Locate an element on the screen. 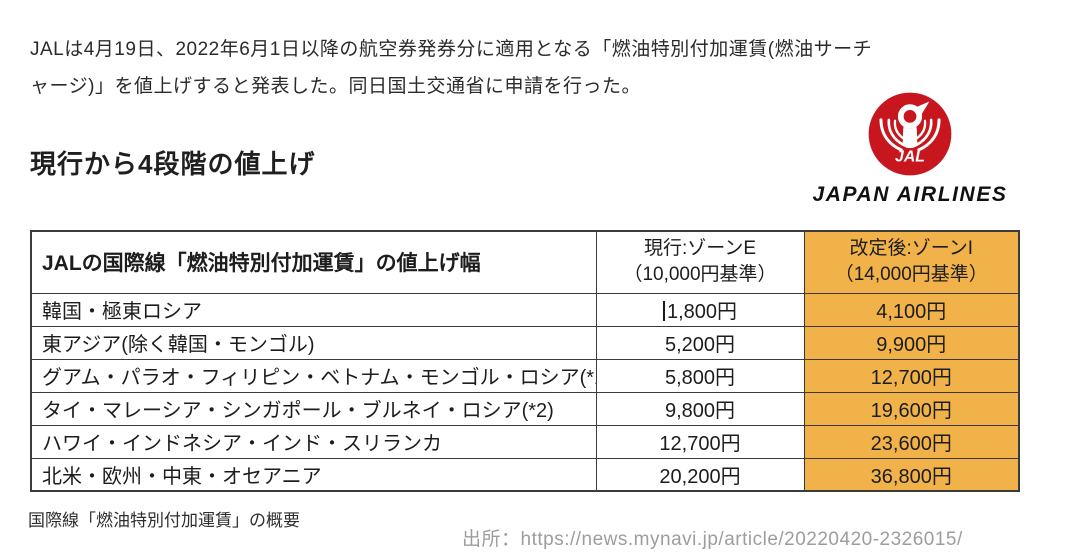 This screenshot has width=1080, height=557. current-fare-cell: 1,800円 is located at coordinates (700, 309).